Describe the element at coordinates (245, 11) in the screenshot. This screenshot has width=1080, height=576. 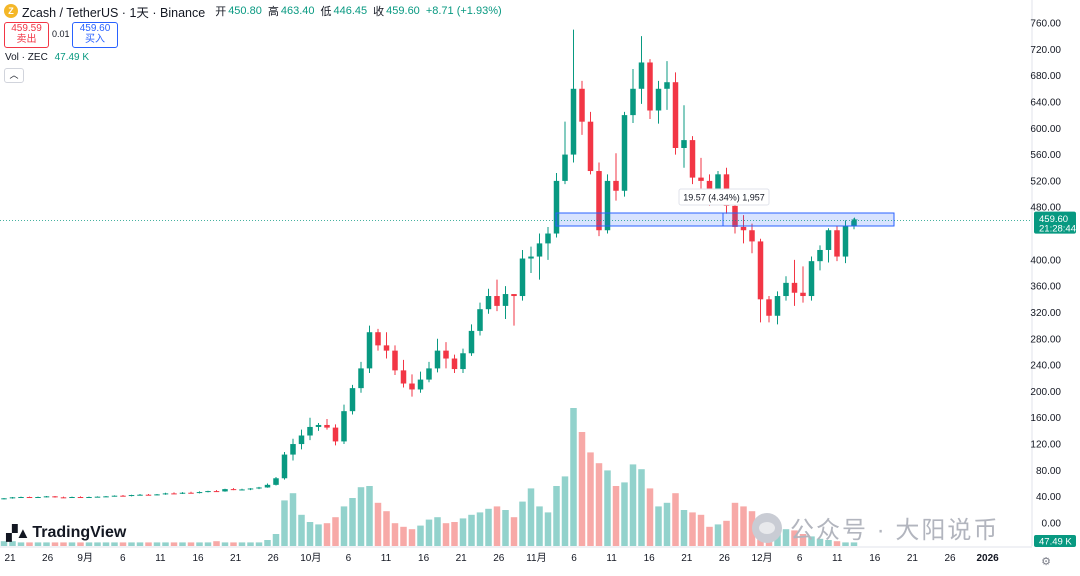
I see `open-value: 450.80` at that location.